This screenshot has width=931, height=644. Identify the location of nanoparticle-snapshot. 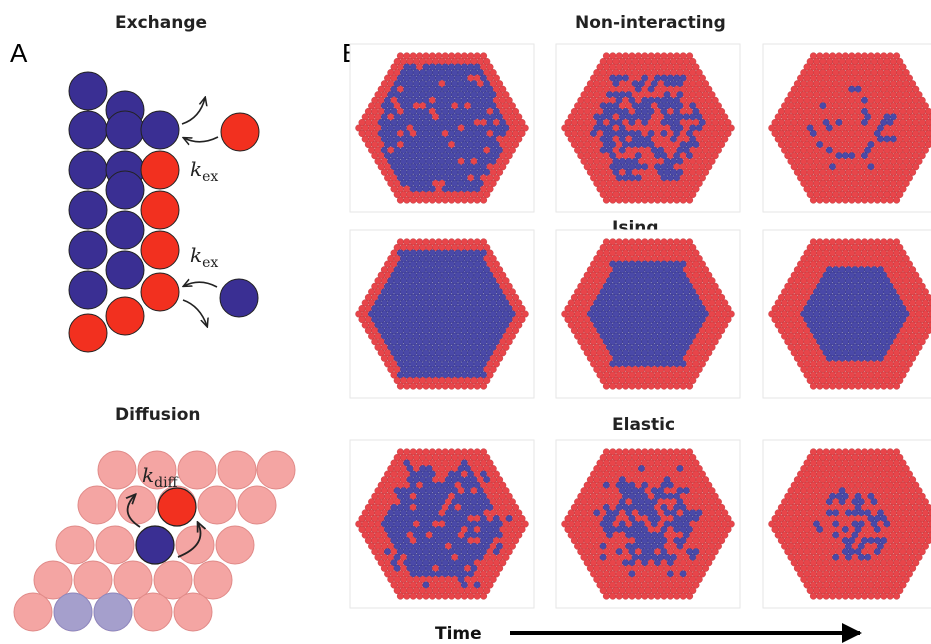
(442, 128).